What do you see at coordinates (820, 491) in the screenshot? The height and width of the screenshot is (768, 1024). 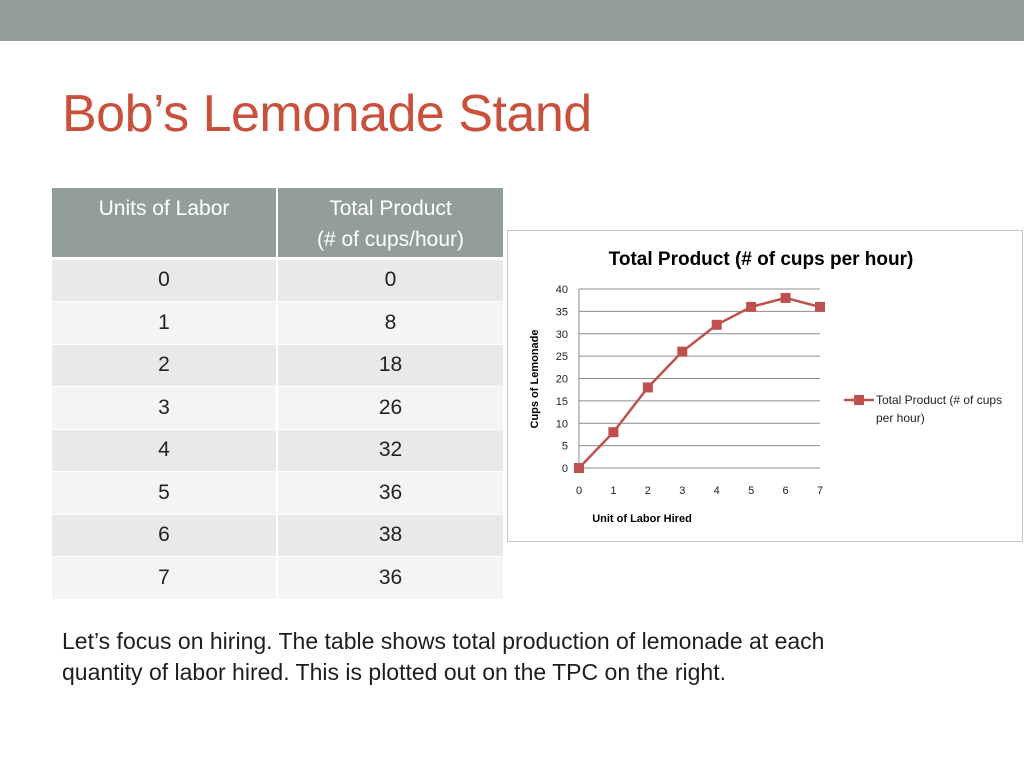 I see `x-tick-label: 7` at bounding box center [820, 491].